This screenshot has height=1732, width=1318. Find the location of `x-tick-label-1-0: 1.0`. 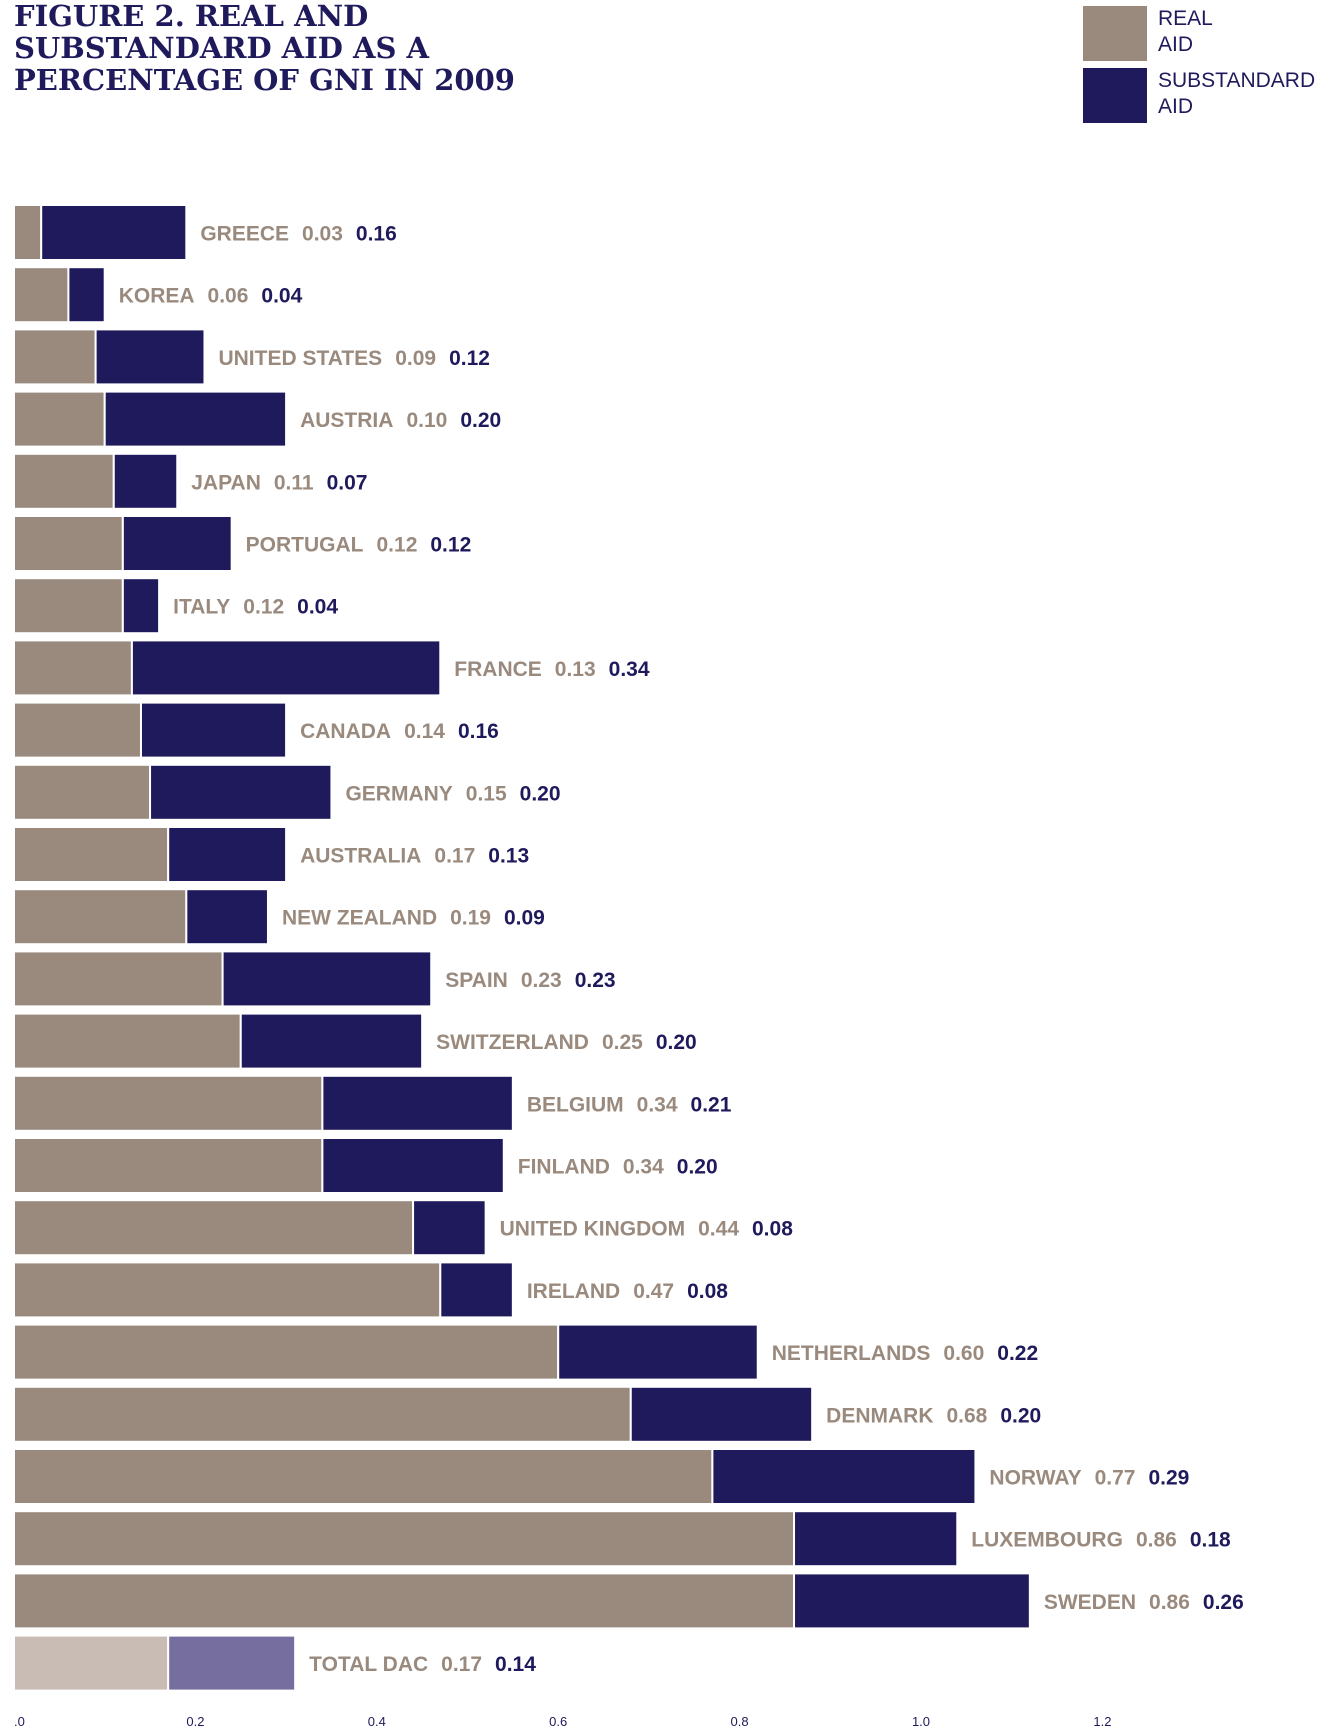

x-tick-label-1-0: 1.0 is located at coordinates (921, 1721).